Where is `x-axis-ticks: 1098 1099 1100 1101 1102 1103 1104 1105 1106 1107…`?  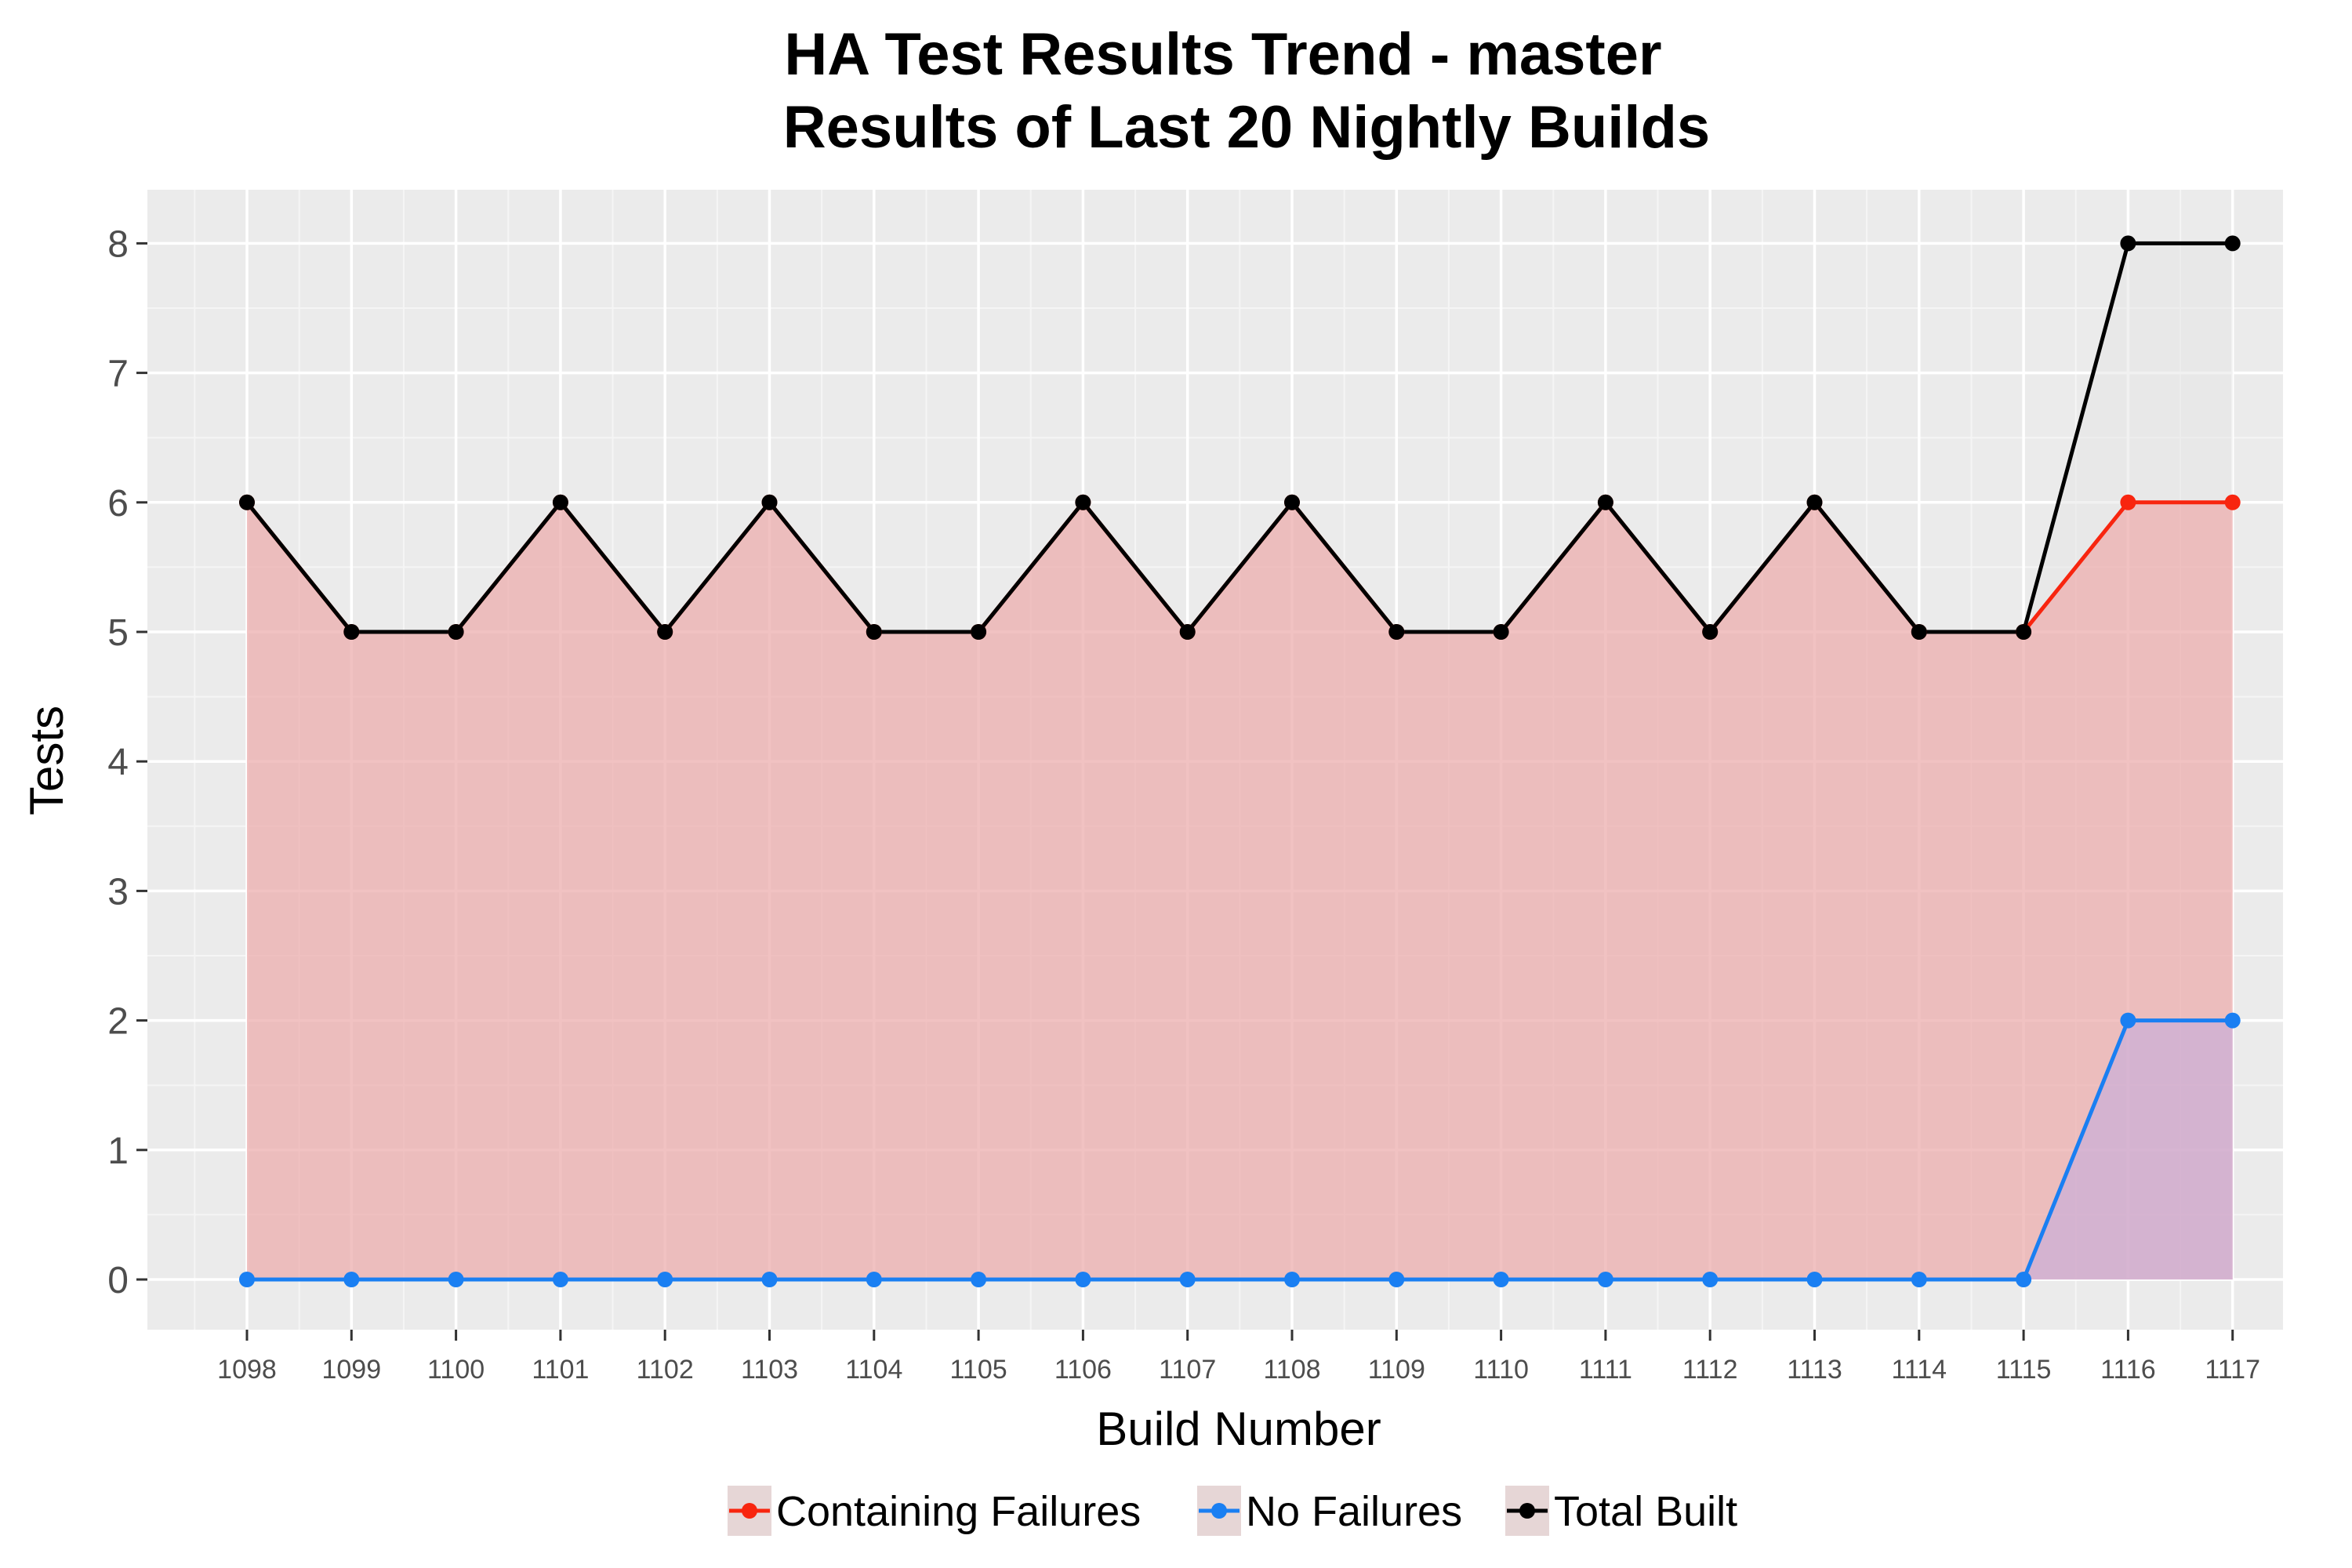
x-axis-ticks: 1098 1099 1100 1101 1102 1103 1104 1105 1106 1107… is located at coordinates (1238, 1357).